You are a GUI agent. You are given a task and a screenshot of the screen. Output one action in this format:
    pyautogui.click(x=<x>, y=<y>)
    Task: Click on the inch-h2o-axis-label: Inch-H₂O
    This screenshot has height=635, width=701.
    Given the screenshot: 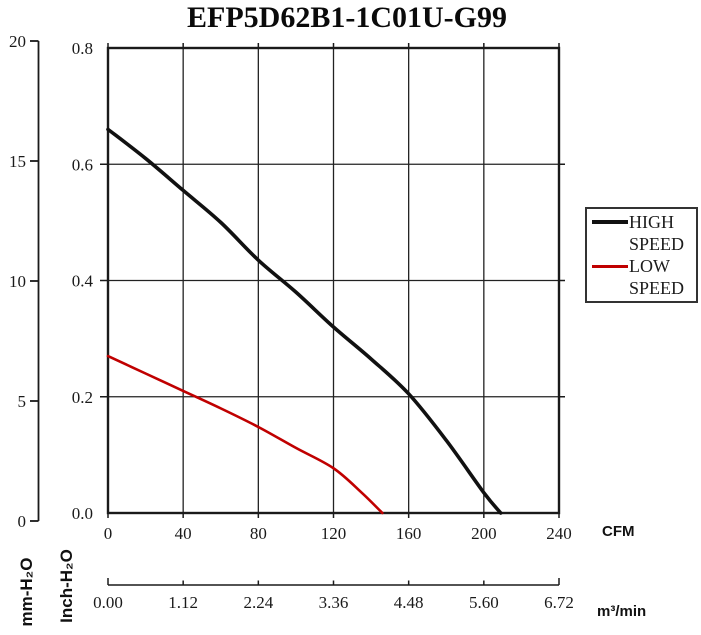 What is the action you would take?
    pyautogui.click(x=66, y=586)
    